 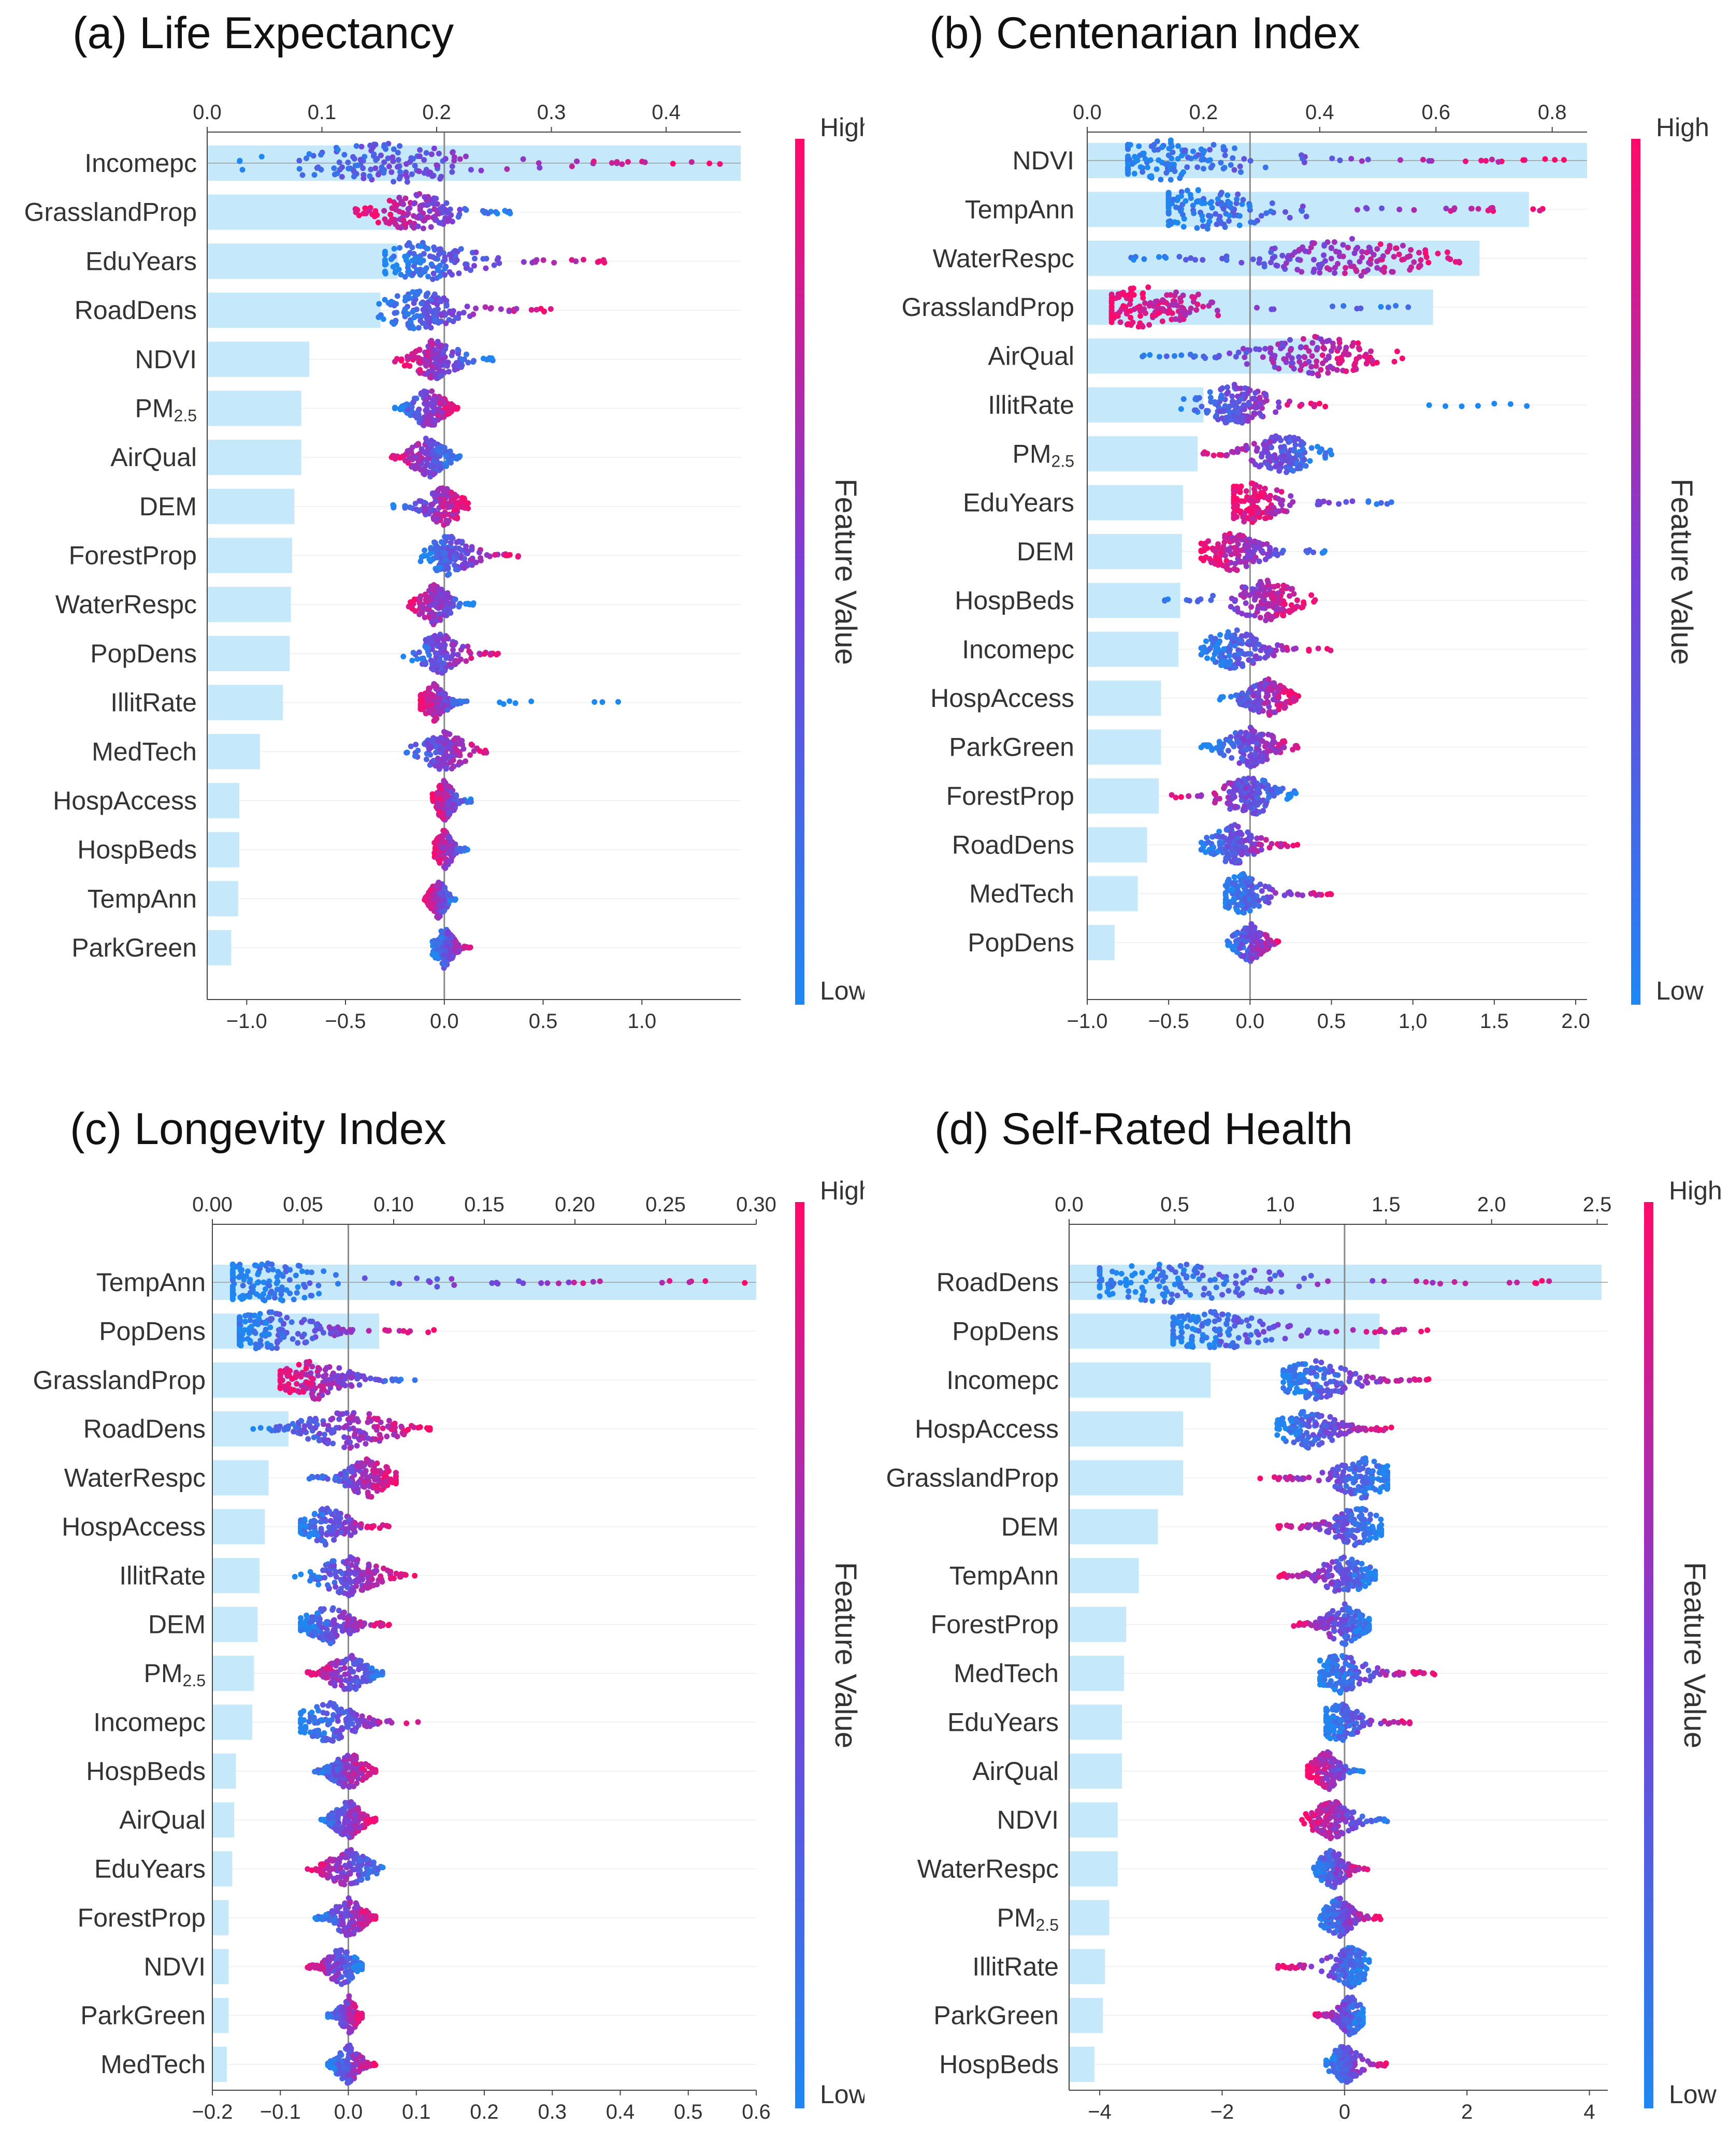 What do you see at coordinates (440, 900) in the screenshot?
I see `beeswarm-row-tempann` at bounding box center [440, 900].